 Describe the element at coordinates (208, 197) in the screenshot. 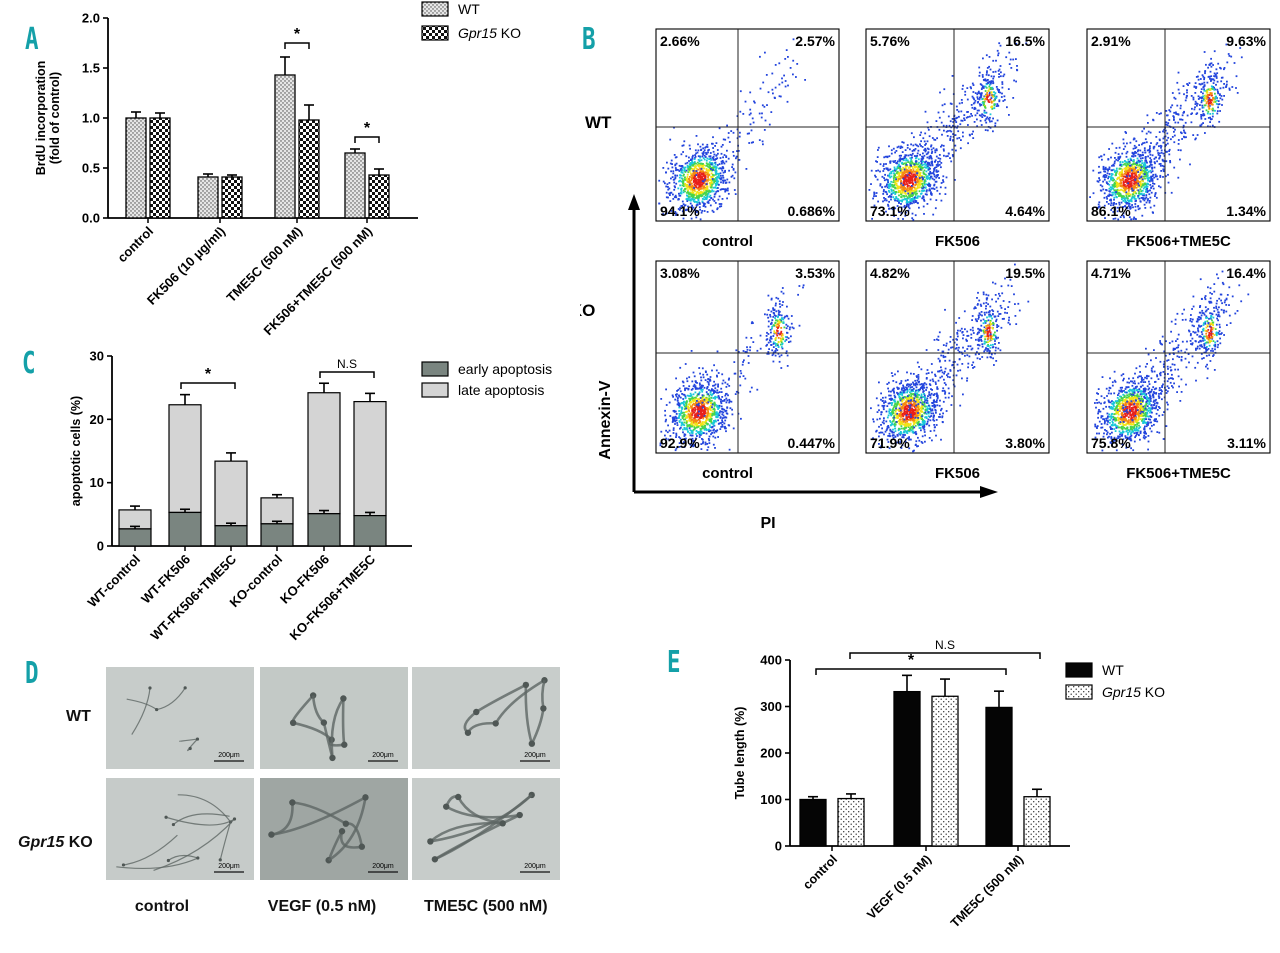

I see `chart-a-bar-wt` at that location.